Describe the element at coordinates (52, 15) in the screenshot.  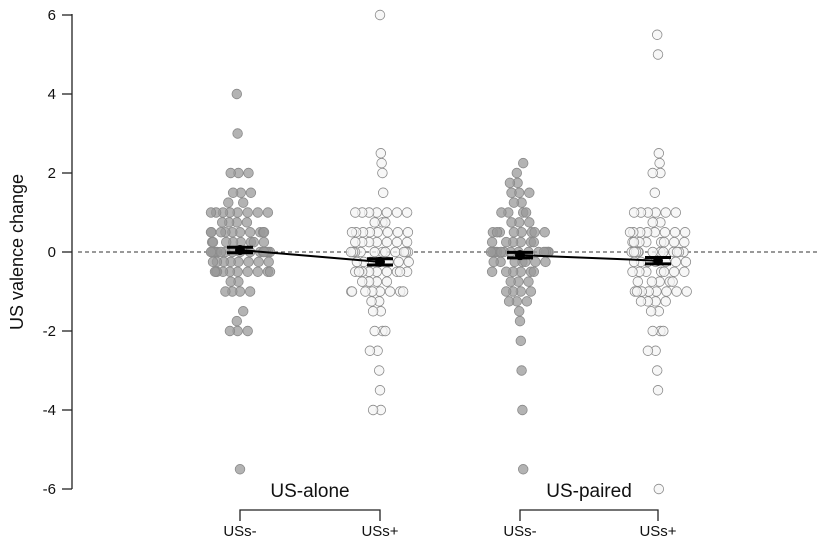
I see `y-tick-label: 6` at that location.